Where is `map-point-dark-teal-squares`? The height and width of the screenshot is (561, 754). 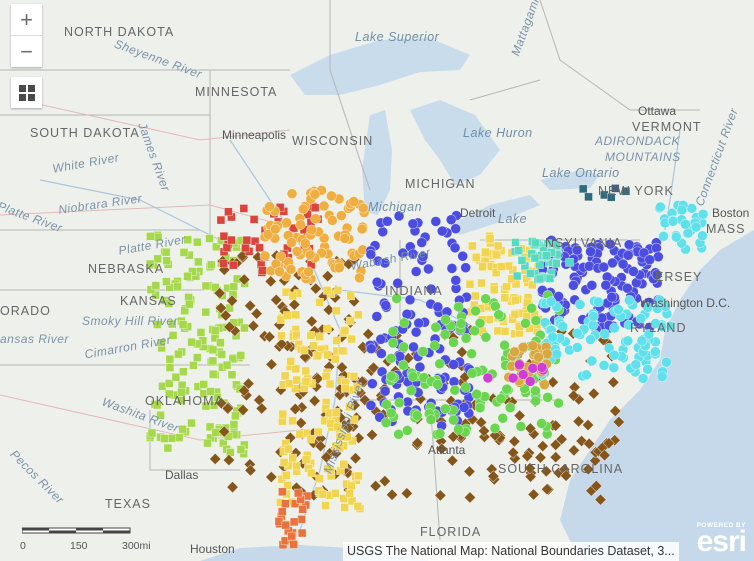
map-point-dark-teal-squares is located at coordinates (626, 191).